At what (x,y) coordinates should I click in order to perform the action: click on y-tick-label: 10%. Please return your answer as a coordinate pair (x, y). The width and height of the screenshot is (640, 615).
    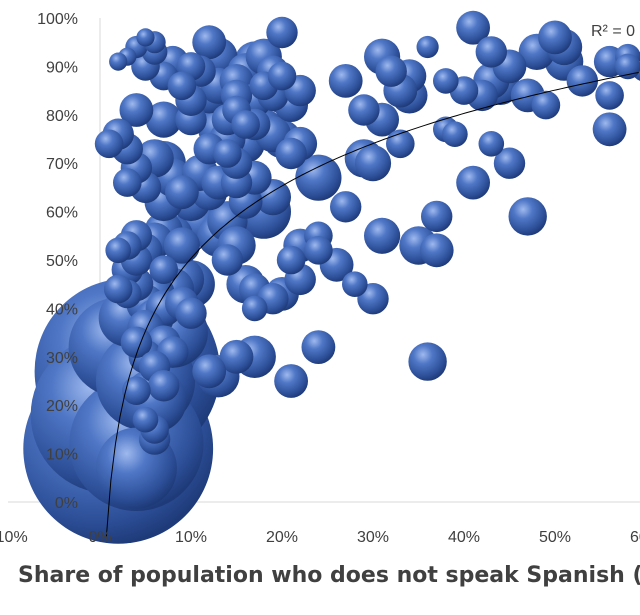
    Looking at the image, I should click on (62, 455).